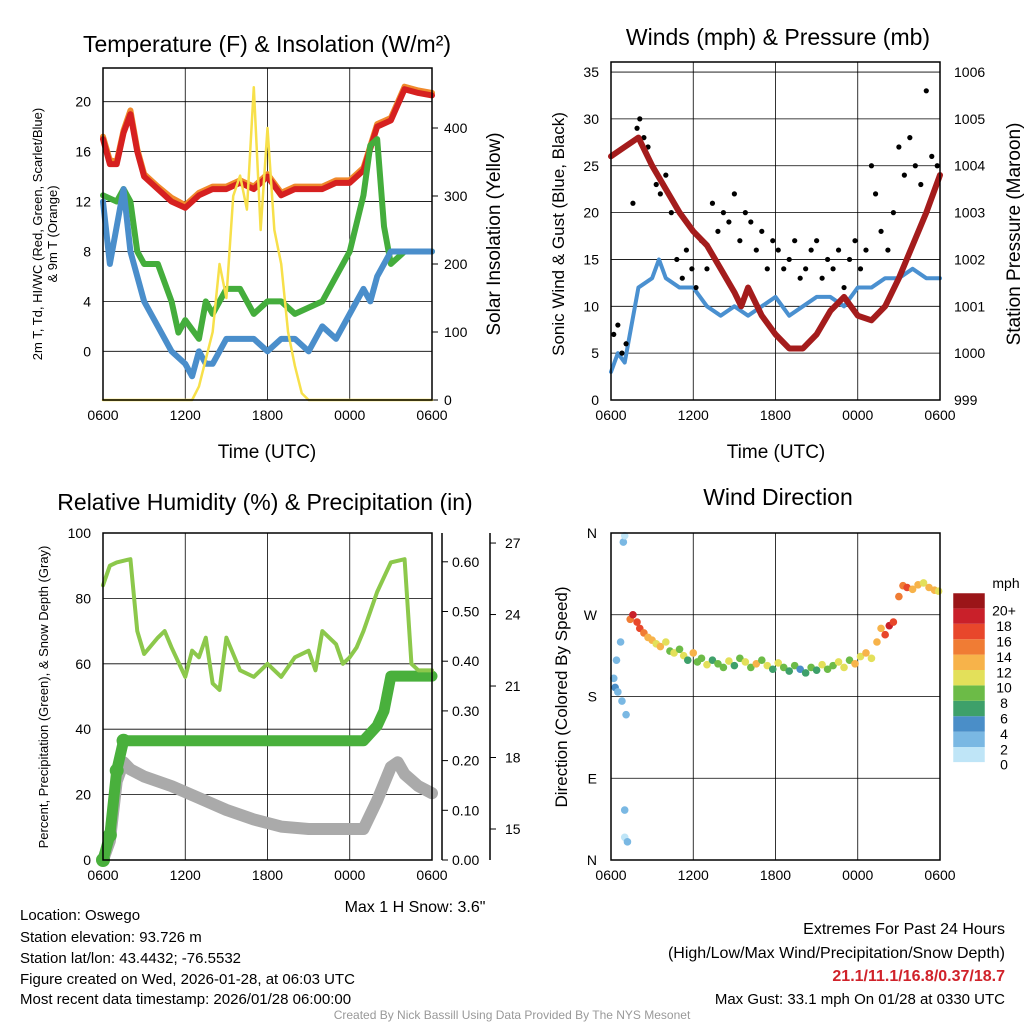 Image resolution: width=1024 pixels, height=1024 pixels. I want to click on pressure-y-label: Station Pressure (Maroon), so click(1014, 234).